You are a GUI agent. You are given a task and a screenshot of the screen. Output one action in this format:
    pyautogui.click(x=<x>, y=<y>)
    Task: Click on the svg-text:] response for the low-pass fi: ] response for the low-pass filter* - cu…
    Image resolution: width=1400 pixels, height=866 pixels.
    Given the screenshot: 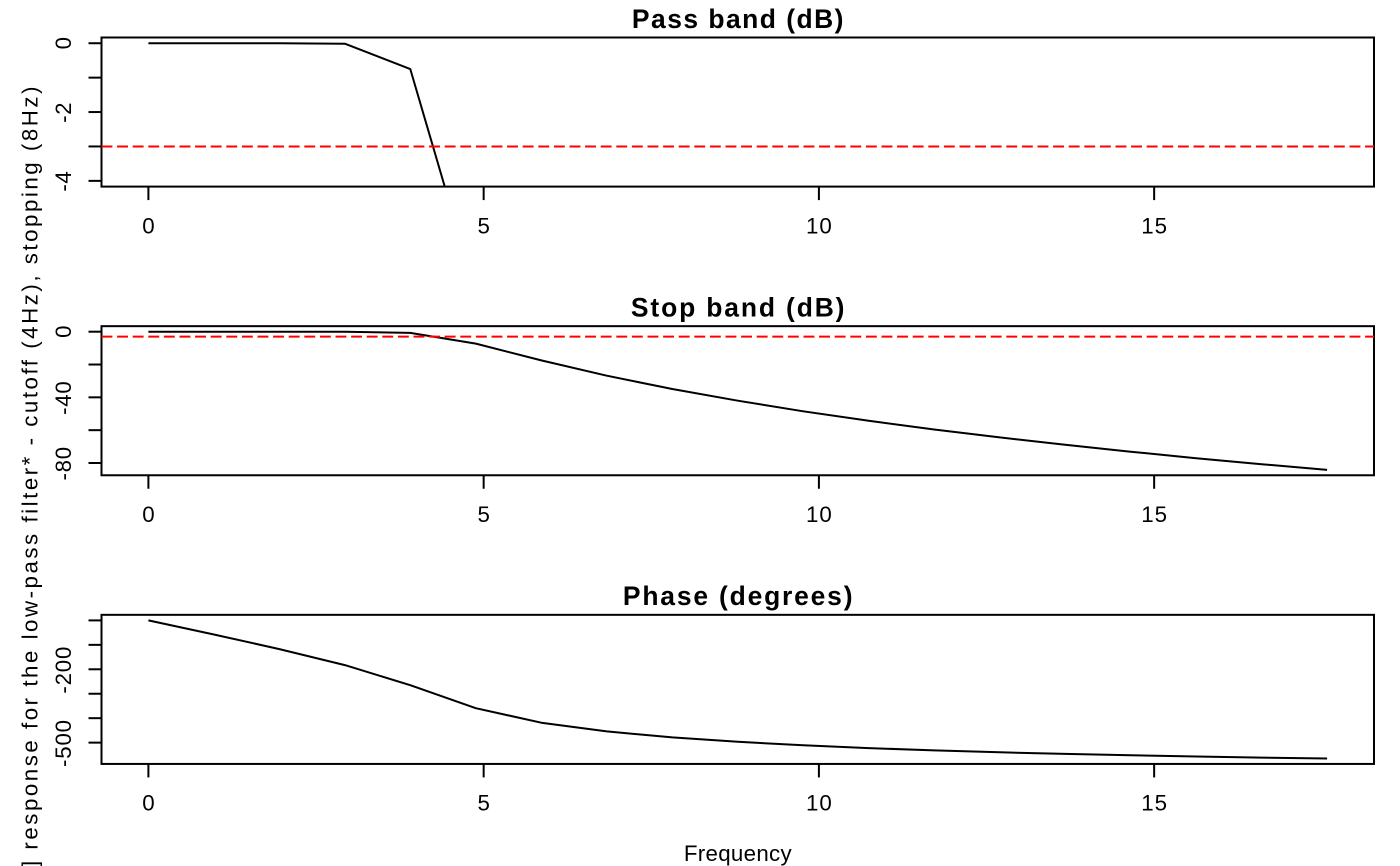 What is the action you would take?
    pyautogui.click(x=29, y=475)
    